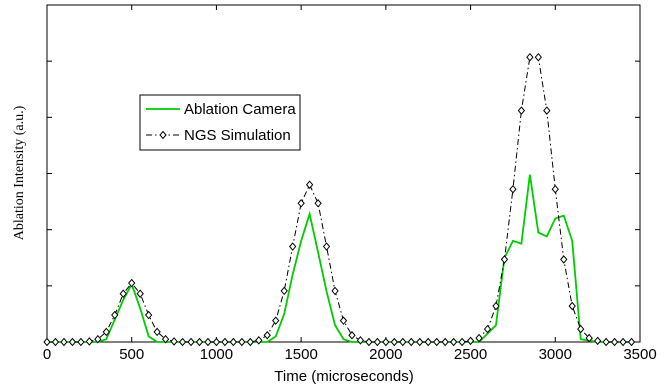 The height and width of the screenshot is (389, 667). Describe the element at coordinates (300, 354) in the screenshot. I see `x-tick-label: 1500` at that location.